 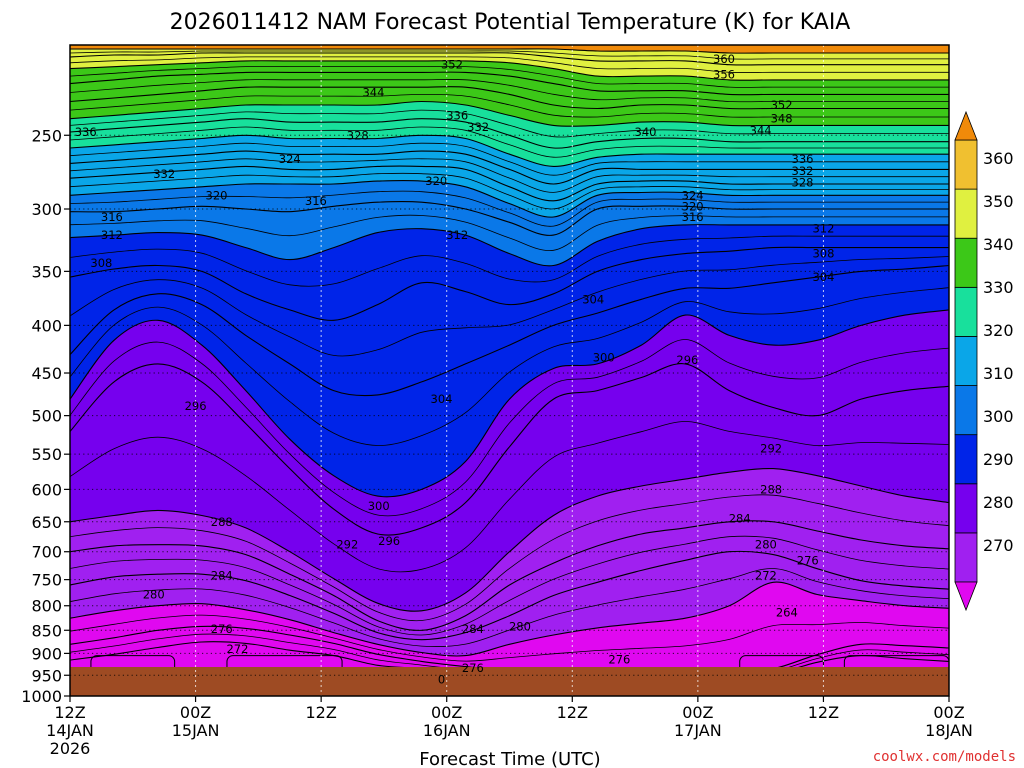 What do you see at coordinates (766, 575) in the screenshot?
I see `contour-label: 272` at bounding box center [766, 575].